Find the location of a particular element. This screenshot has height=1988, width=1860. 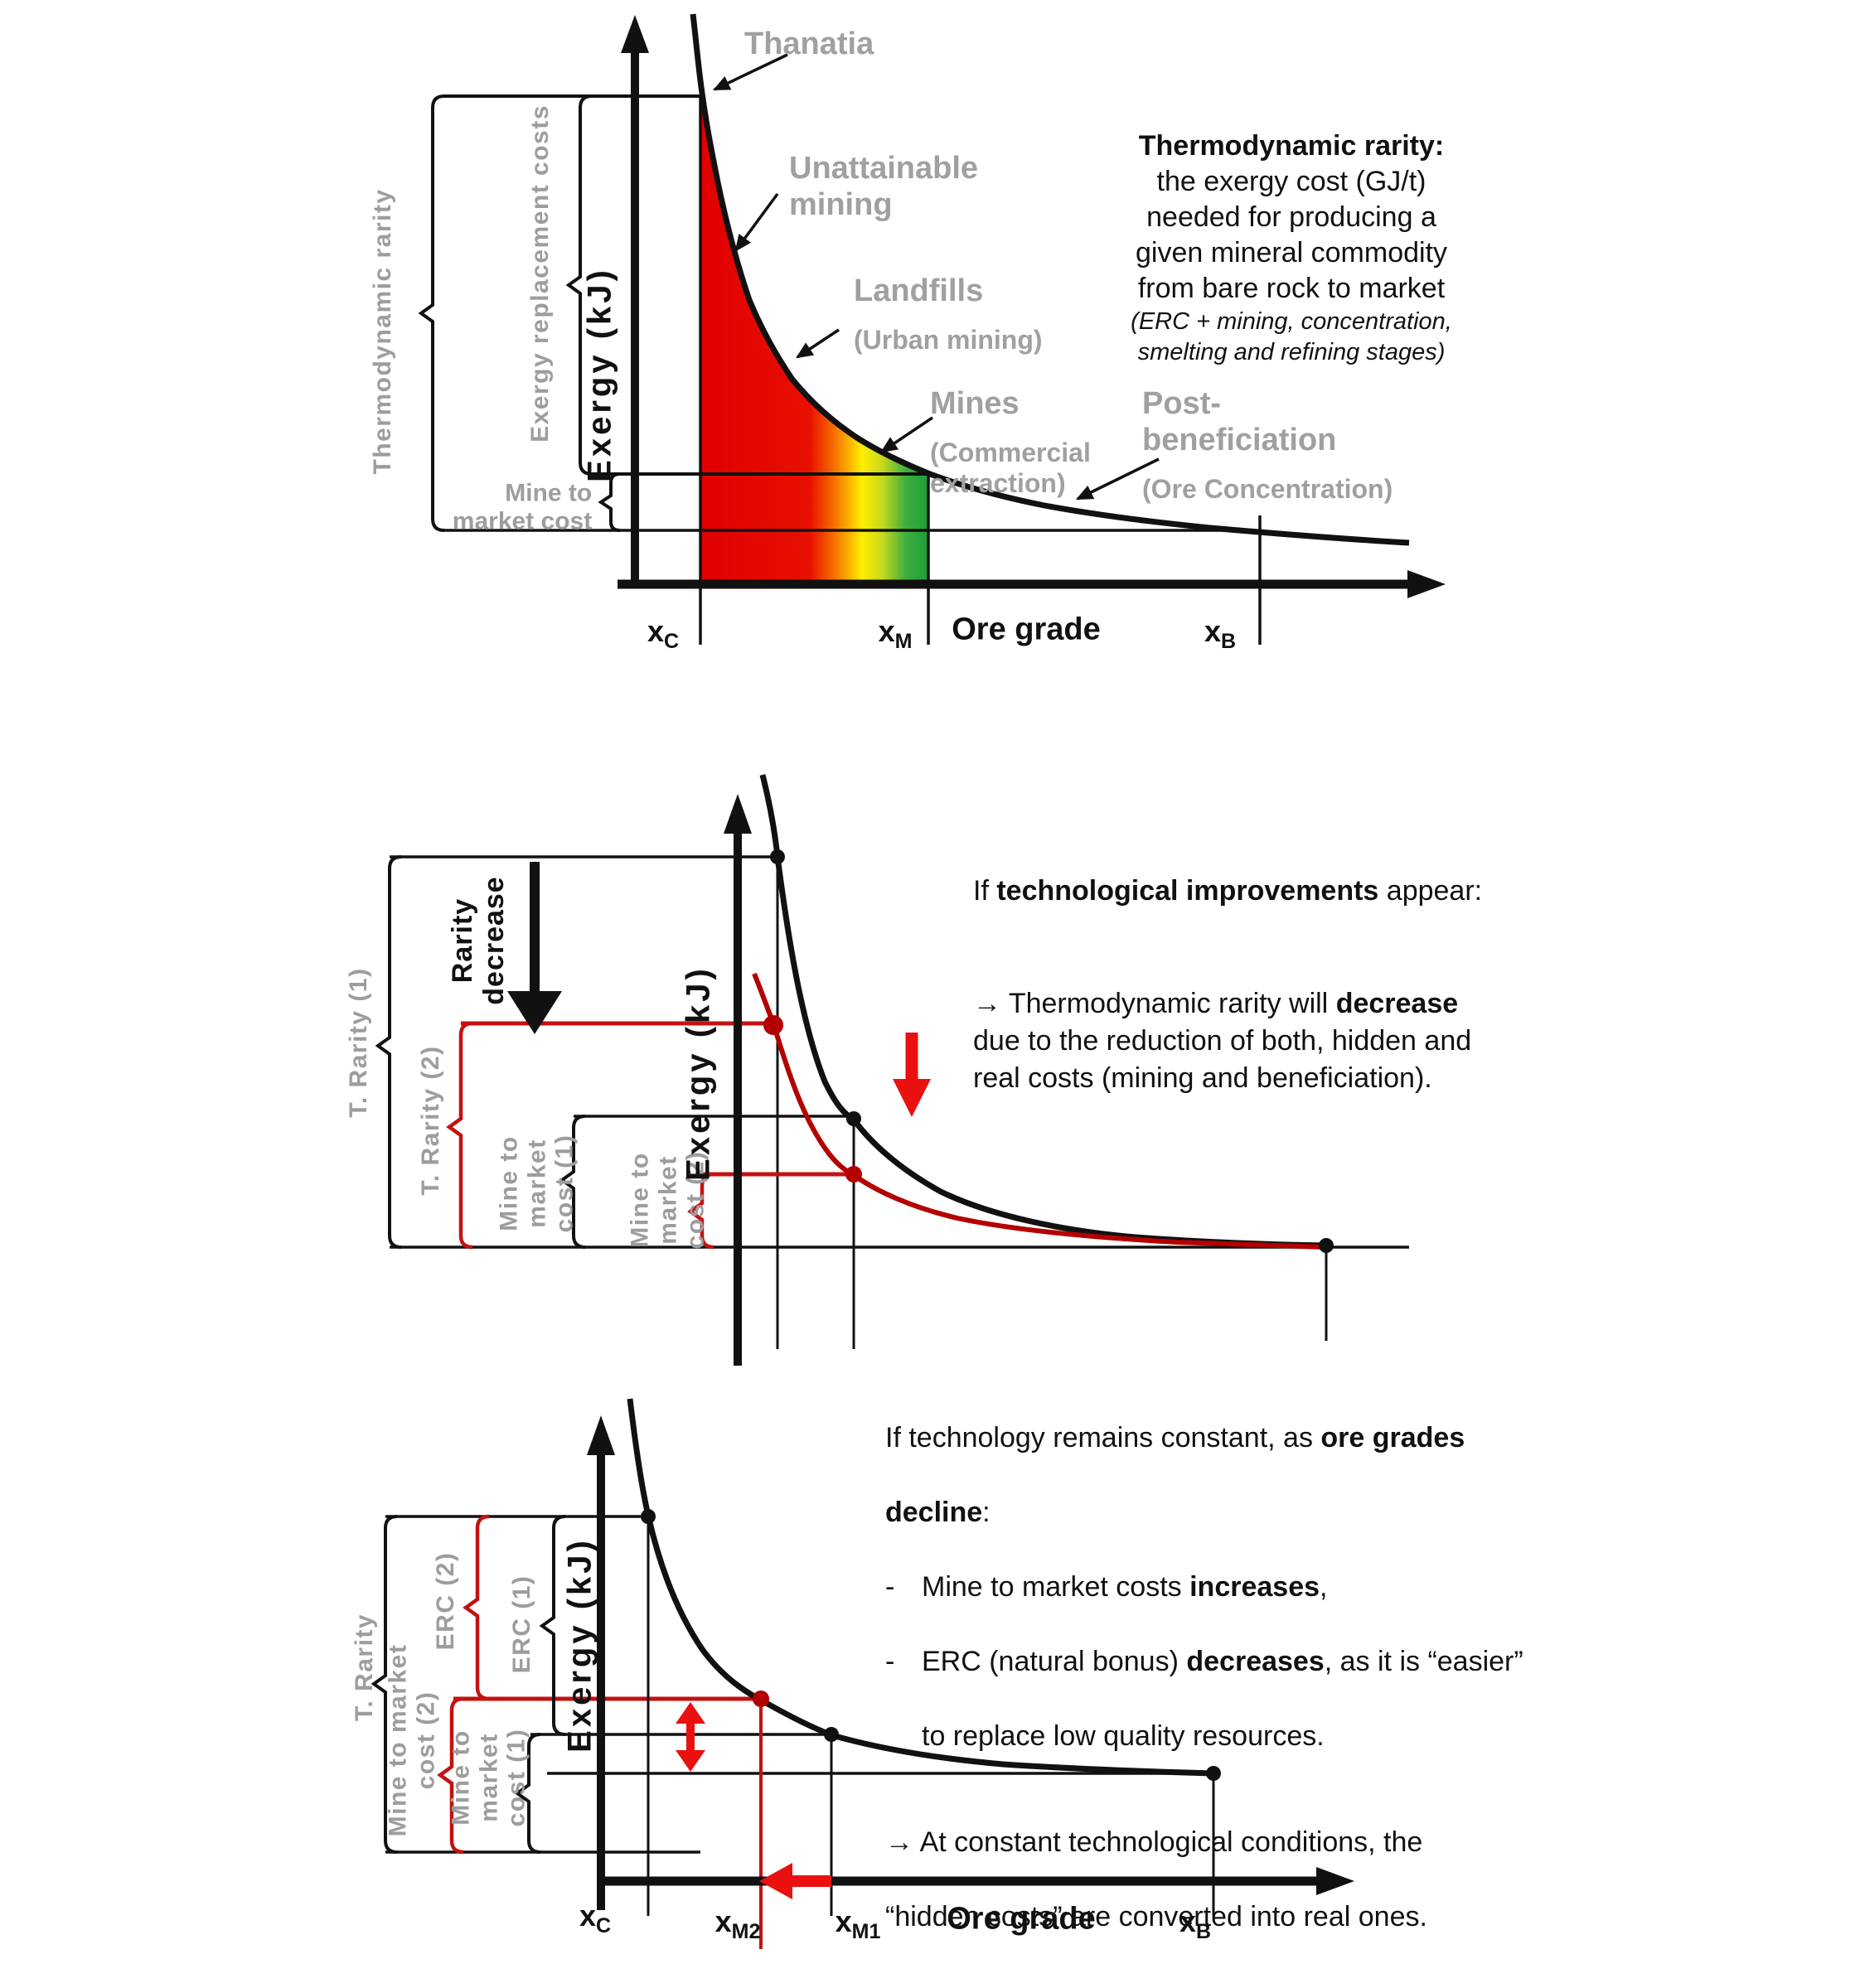

mine-brace is located at coordinates (609, 502).